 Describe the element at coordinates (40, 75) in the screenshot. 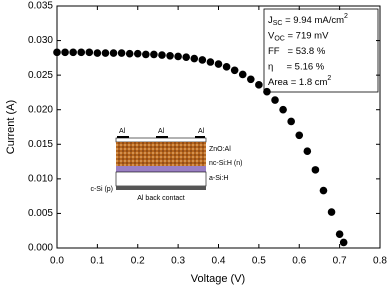

I see `y-tick-label: 0.025` at that location.